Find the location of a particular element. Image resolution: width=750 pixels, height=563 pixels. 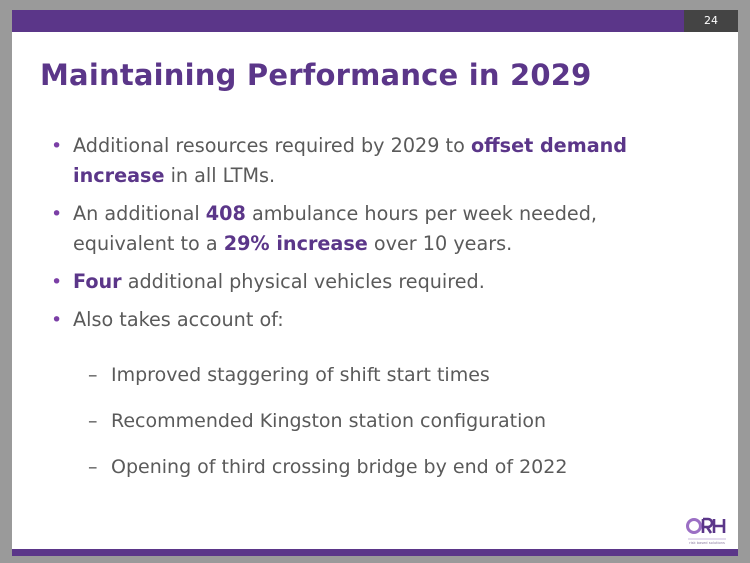

bullet-item: • Also takes account of: is located at coordinates (365, 320).